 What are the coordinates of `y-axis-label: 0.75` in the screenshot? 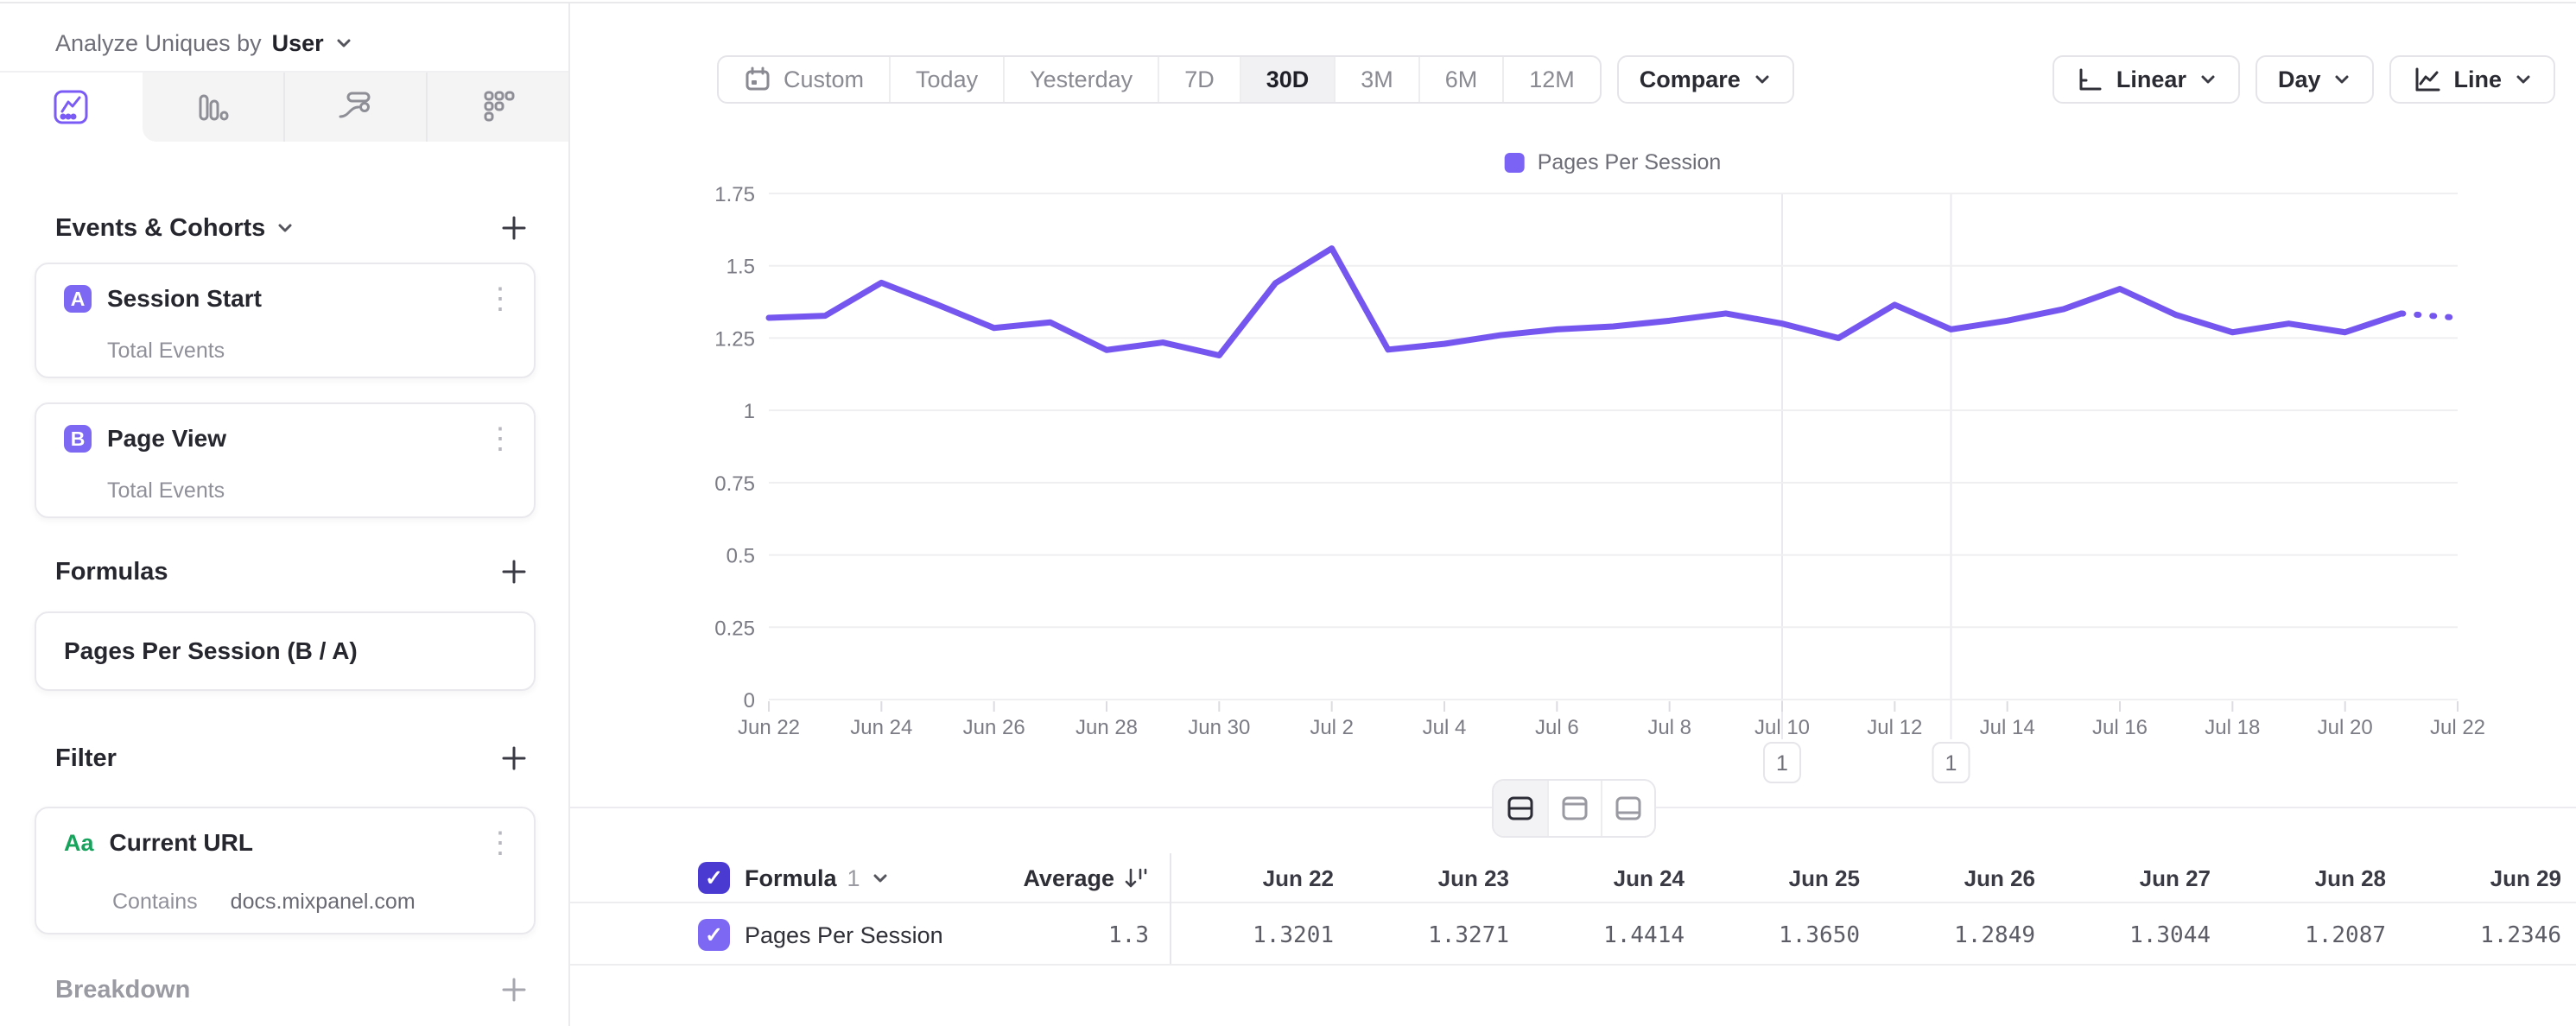 It's located at (734, 484).